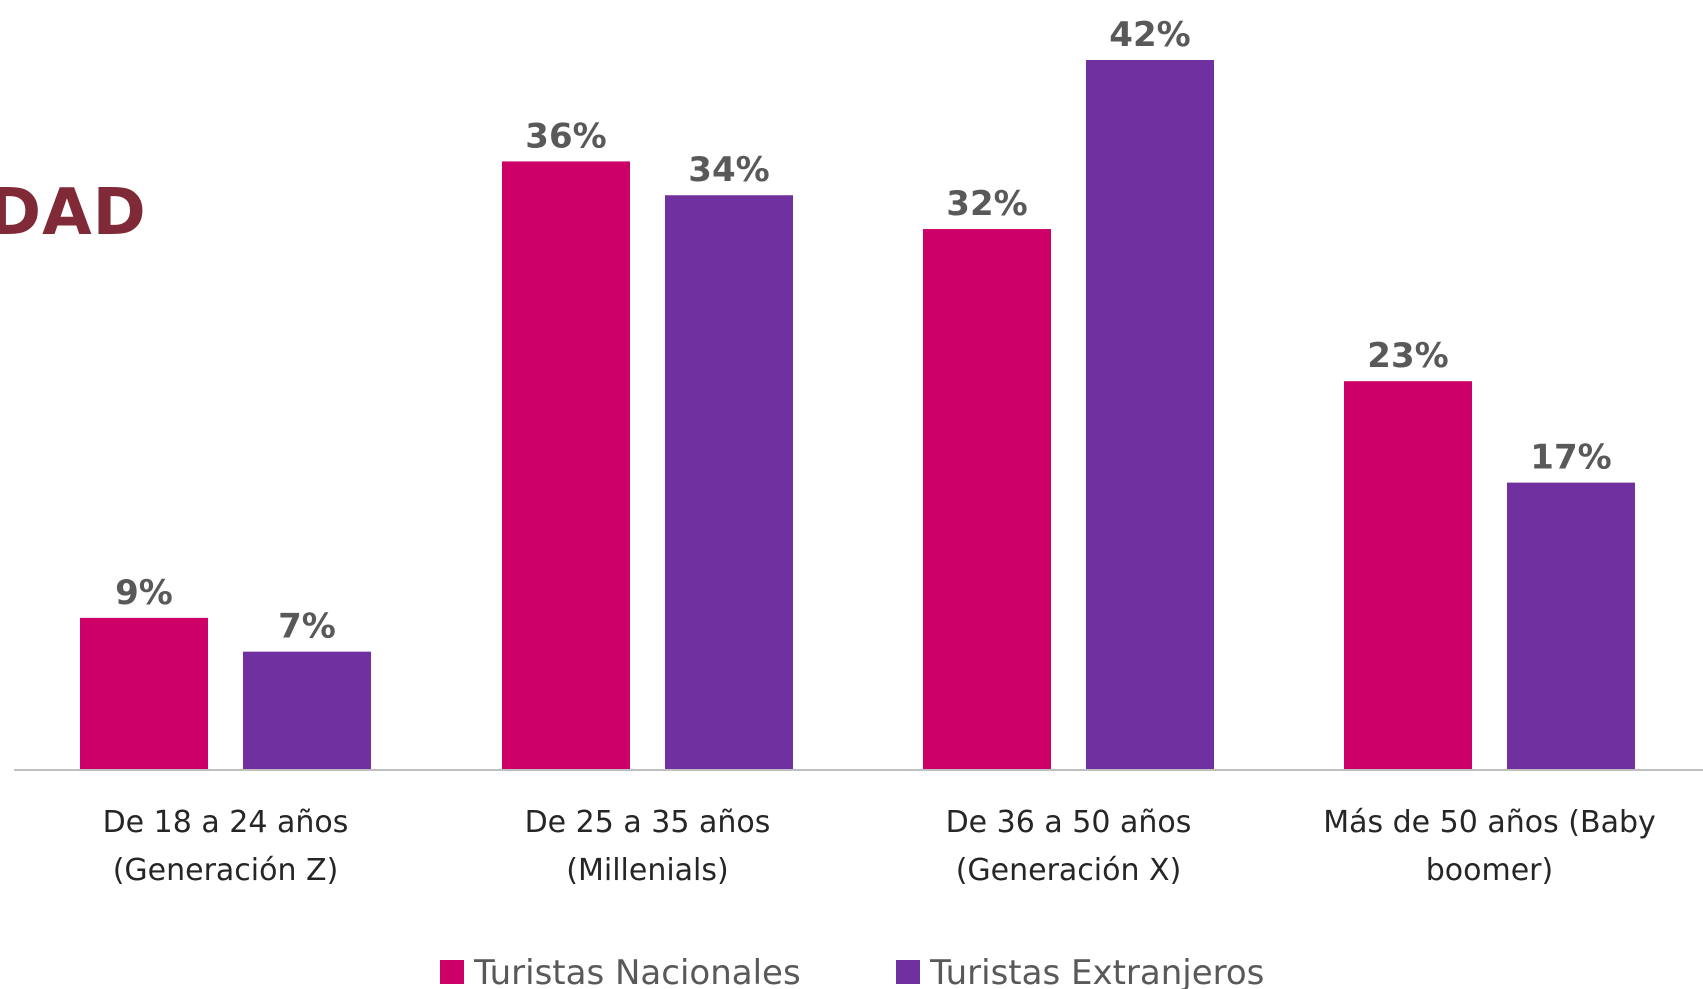  Describe the element at coordinates (1096, 971) in the screenshot. I see `legend-label-1: Turistas Extranjeros` at that location.